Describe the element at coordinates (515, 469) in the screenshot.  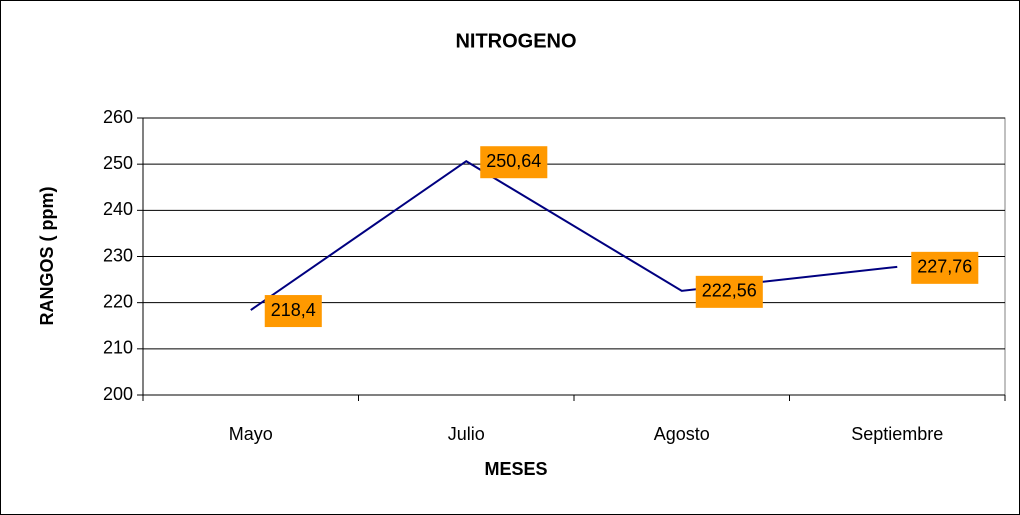
I see `x-axis-title: MESES` at that location.